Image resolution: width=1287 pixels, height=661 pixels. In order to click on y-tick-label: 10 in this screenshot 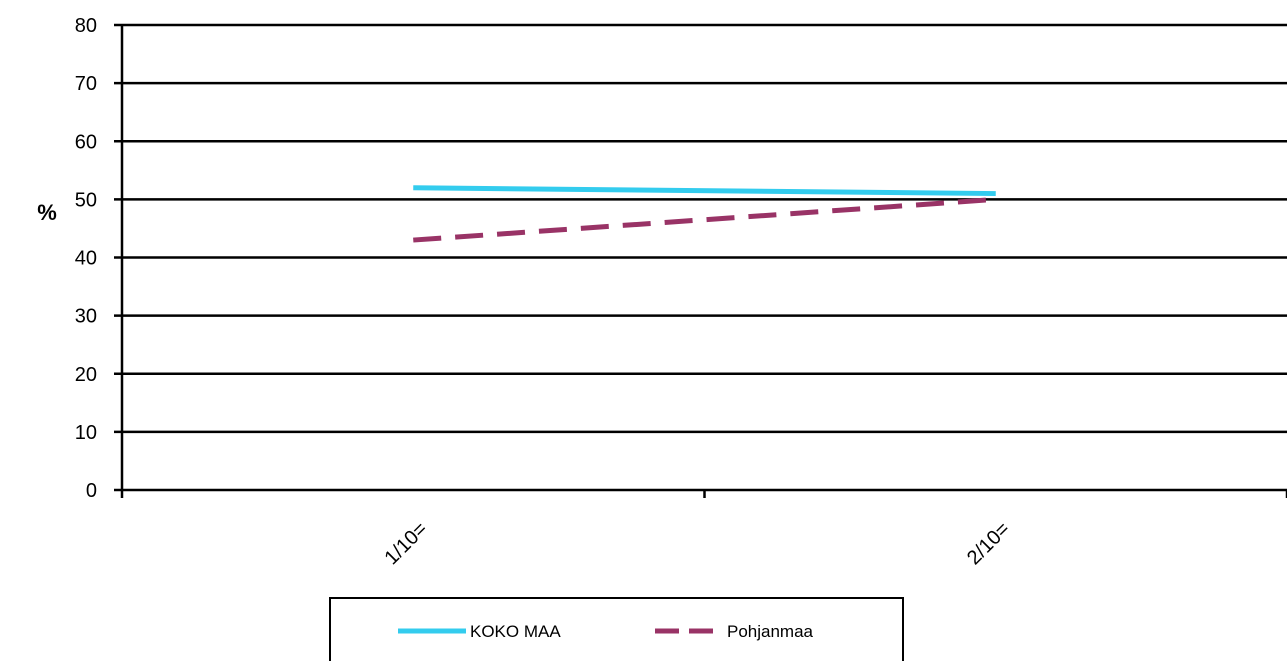, I will do `click(86, 433)`.